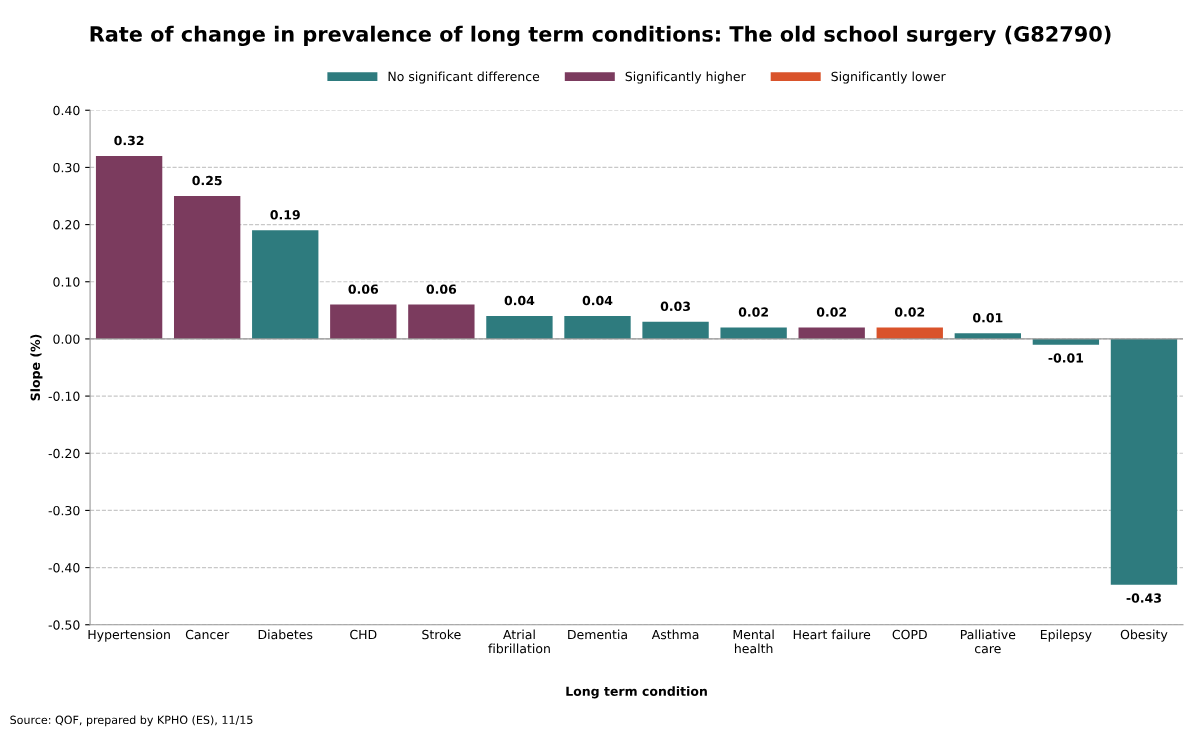 The height and width of the screenshot is (735, 1201). Describe the element at coordinates (129, 635) in the screenshot. I see `x-tick-label: Hypertension` at that location.